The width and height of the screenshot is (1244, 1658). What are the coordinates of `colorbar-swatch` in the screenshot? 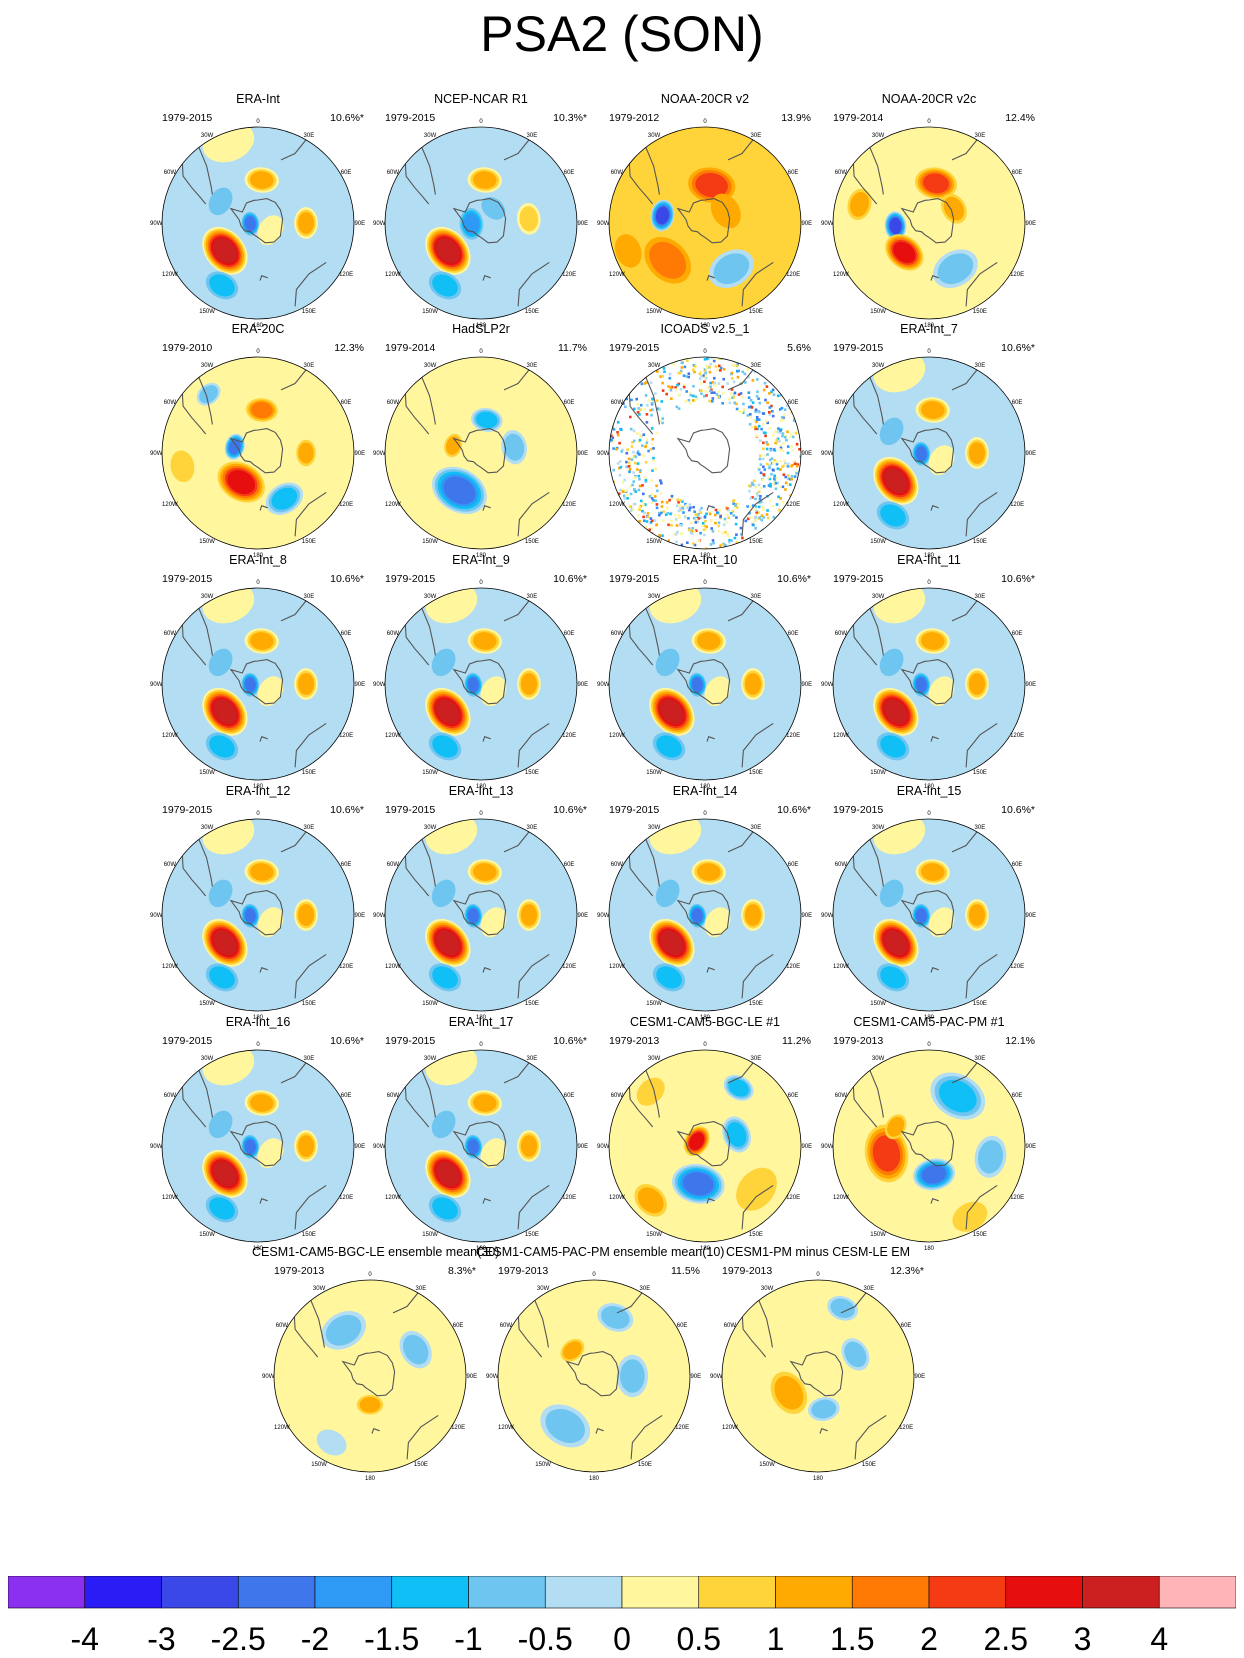 It's located at (890, 1592).